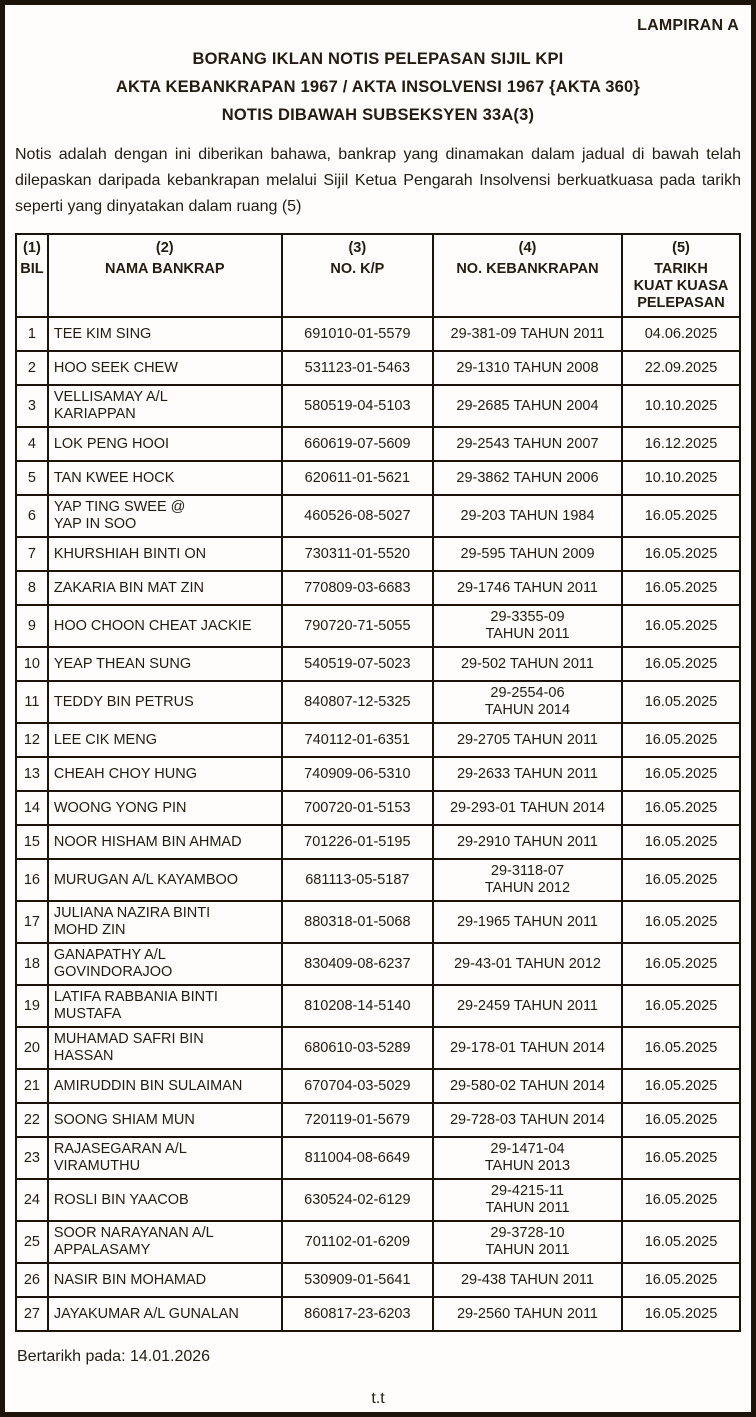  What do you see at coordinates (164, 248) in the screenshot?
I see `column-number: (2)` at bounding box center [164, 248].